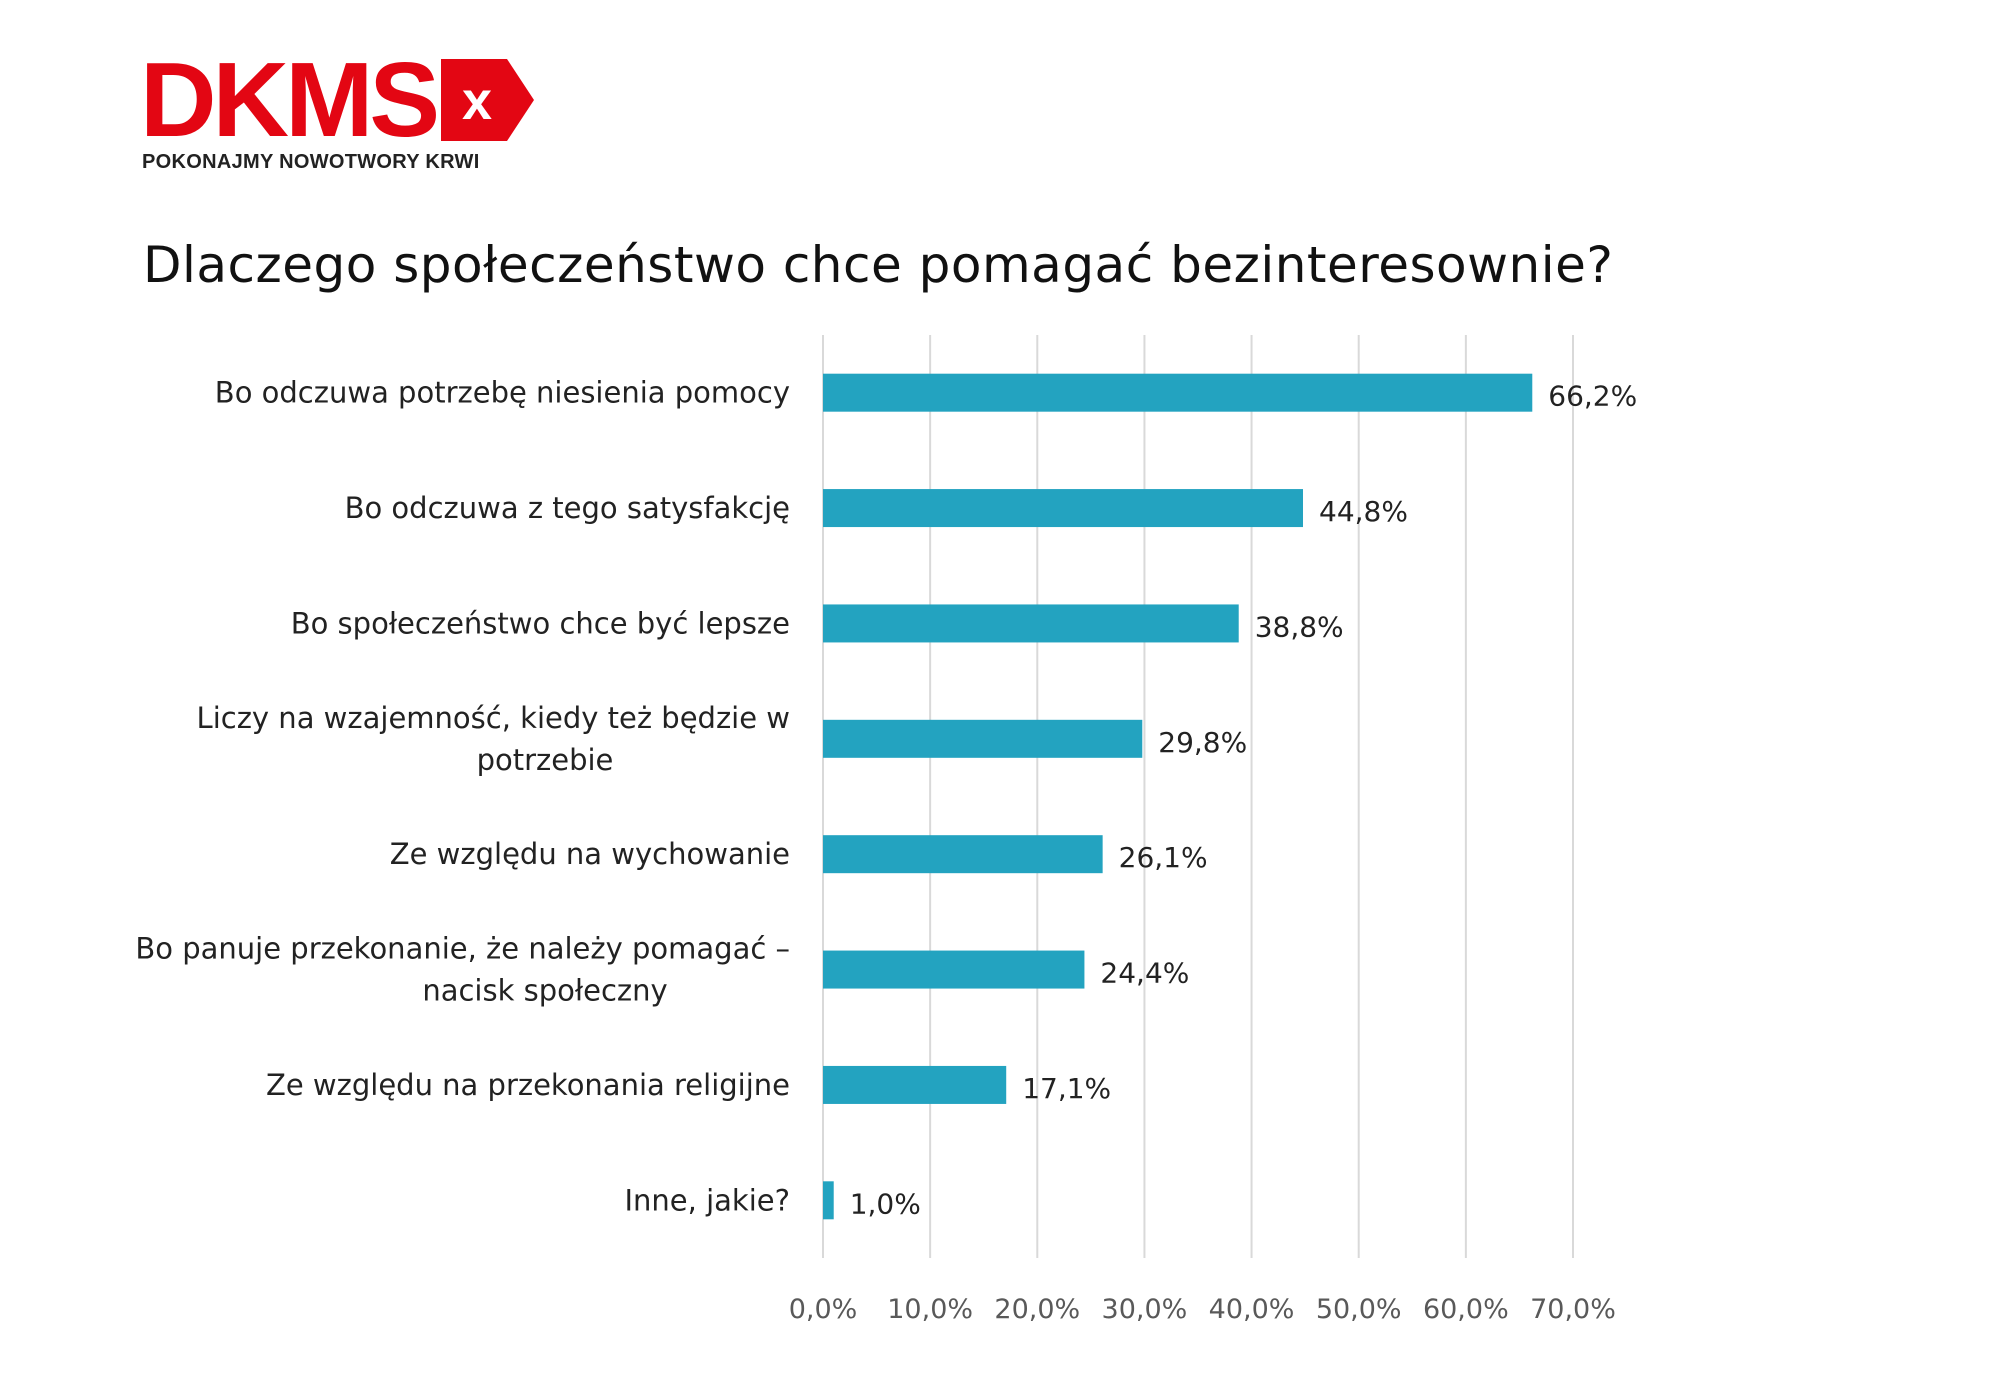 The image size is (2000, 1400). Describe the element at coordinates (1037, 1309) in the screenshot. I see `x-tick-label: 20,0%` at that location.